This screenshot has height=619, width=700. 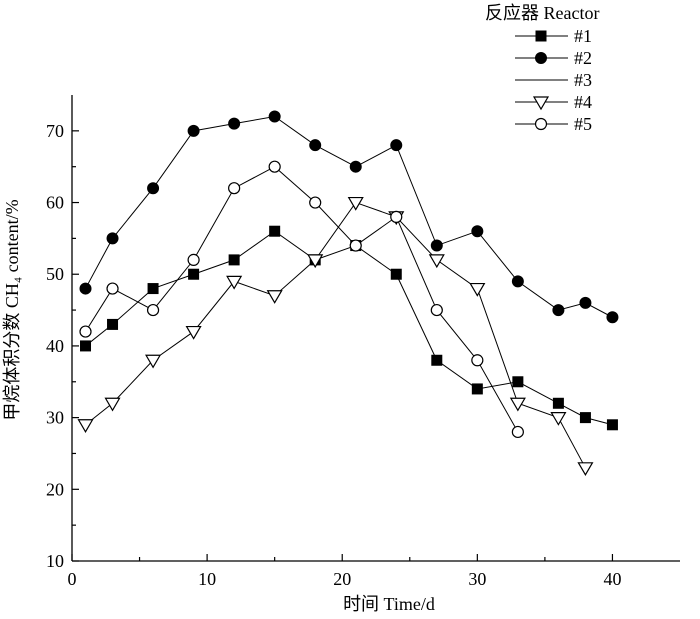 I want to click on x-axis-title: 时间 Time/d, so click(x=389, y=604).